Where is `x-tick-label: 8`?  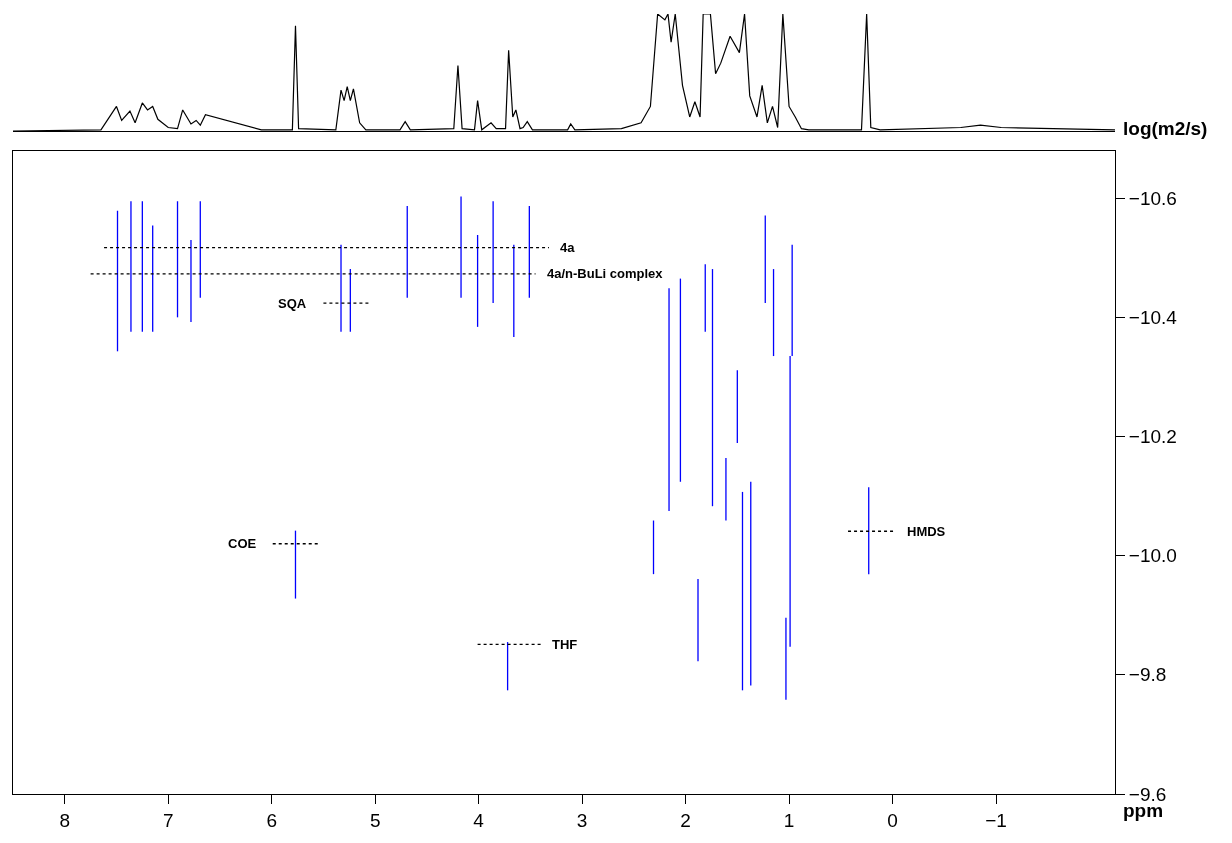
x-tick-label: 8 is located at coordinates (65, 820).